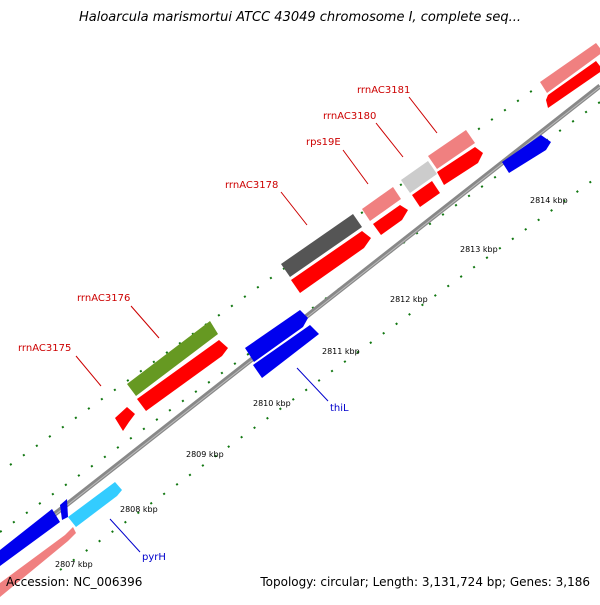 The height and width of the screenshot is (605, 600). Describe the element at coordinates (276, 336) in the screenshot. I see `gene-blue-2811a` at that location.